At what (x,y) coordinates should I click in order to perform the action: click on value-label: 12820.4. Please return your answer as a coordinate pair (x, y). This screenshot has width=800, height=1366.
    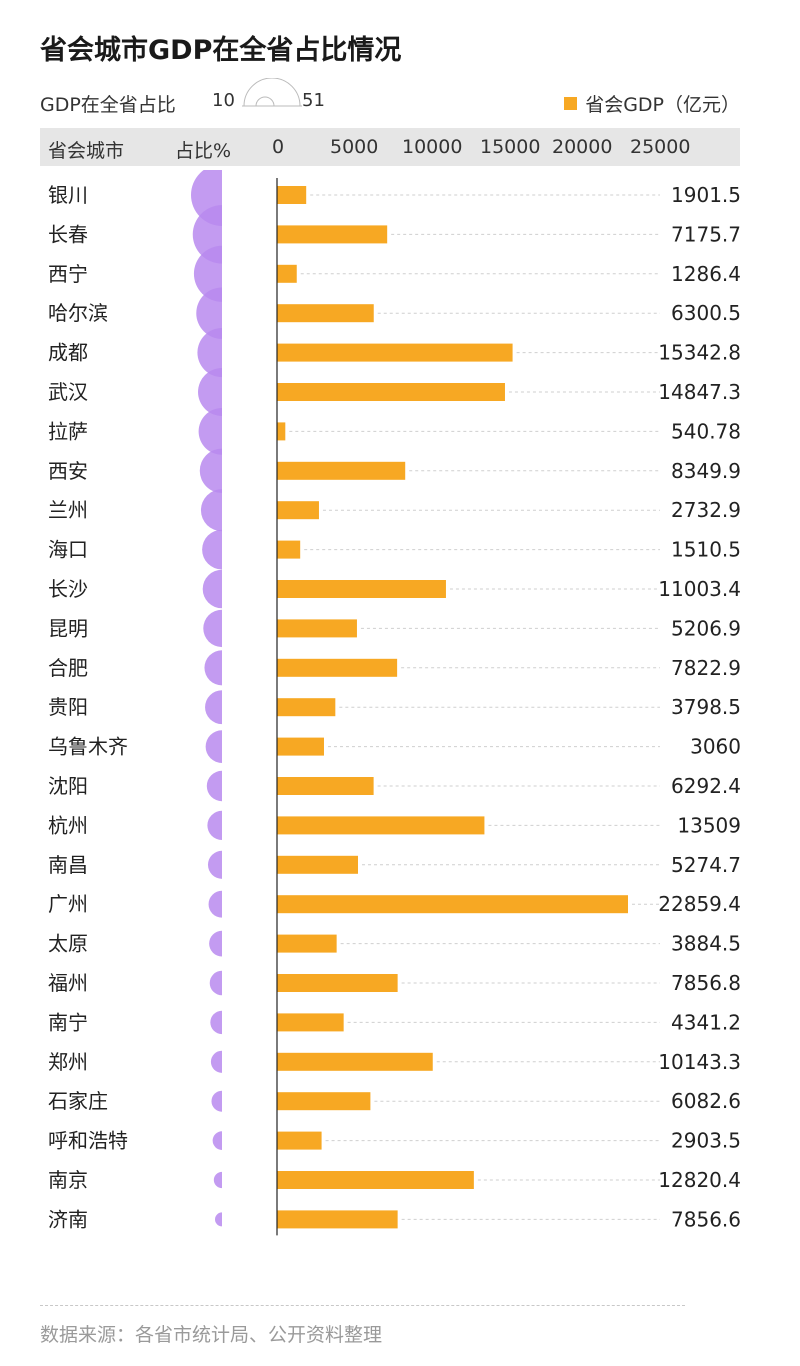
    Looking at the image, I should click on (699, 1180).